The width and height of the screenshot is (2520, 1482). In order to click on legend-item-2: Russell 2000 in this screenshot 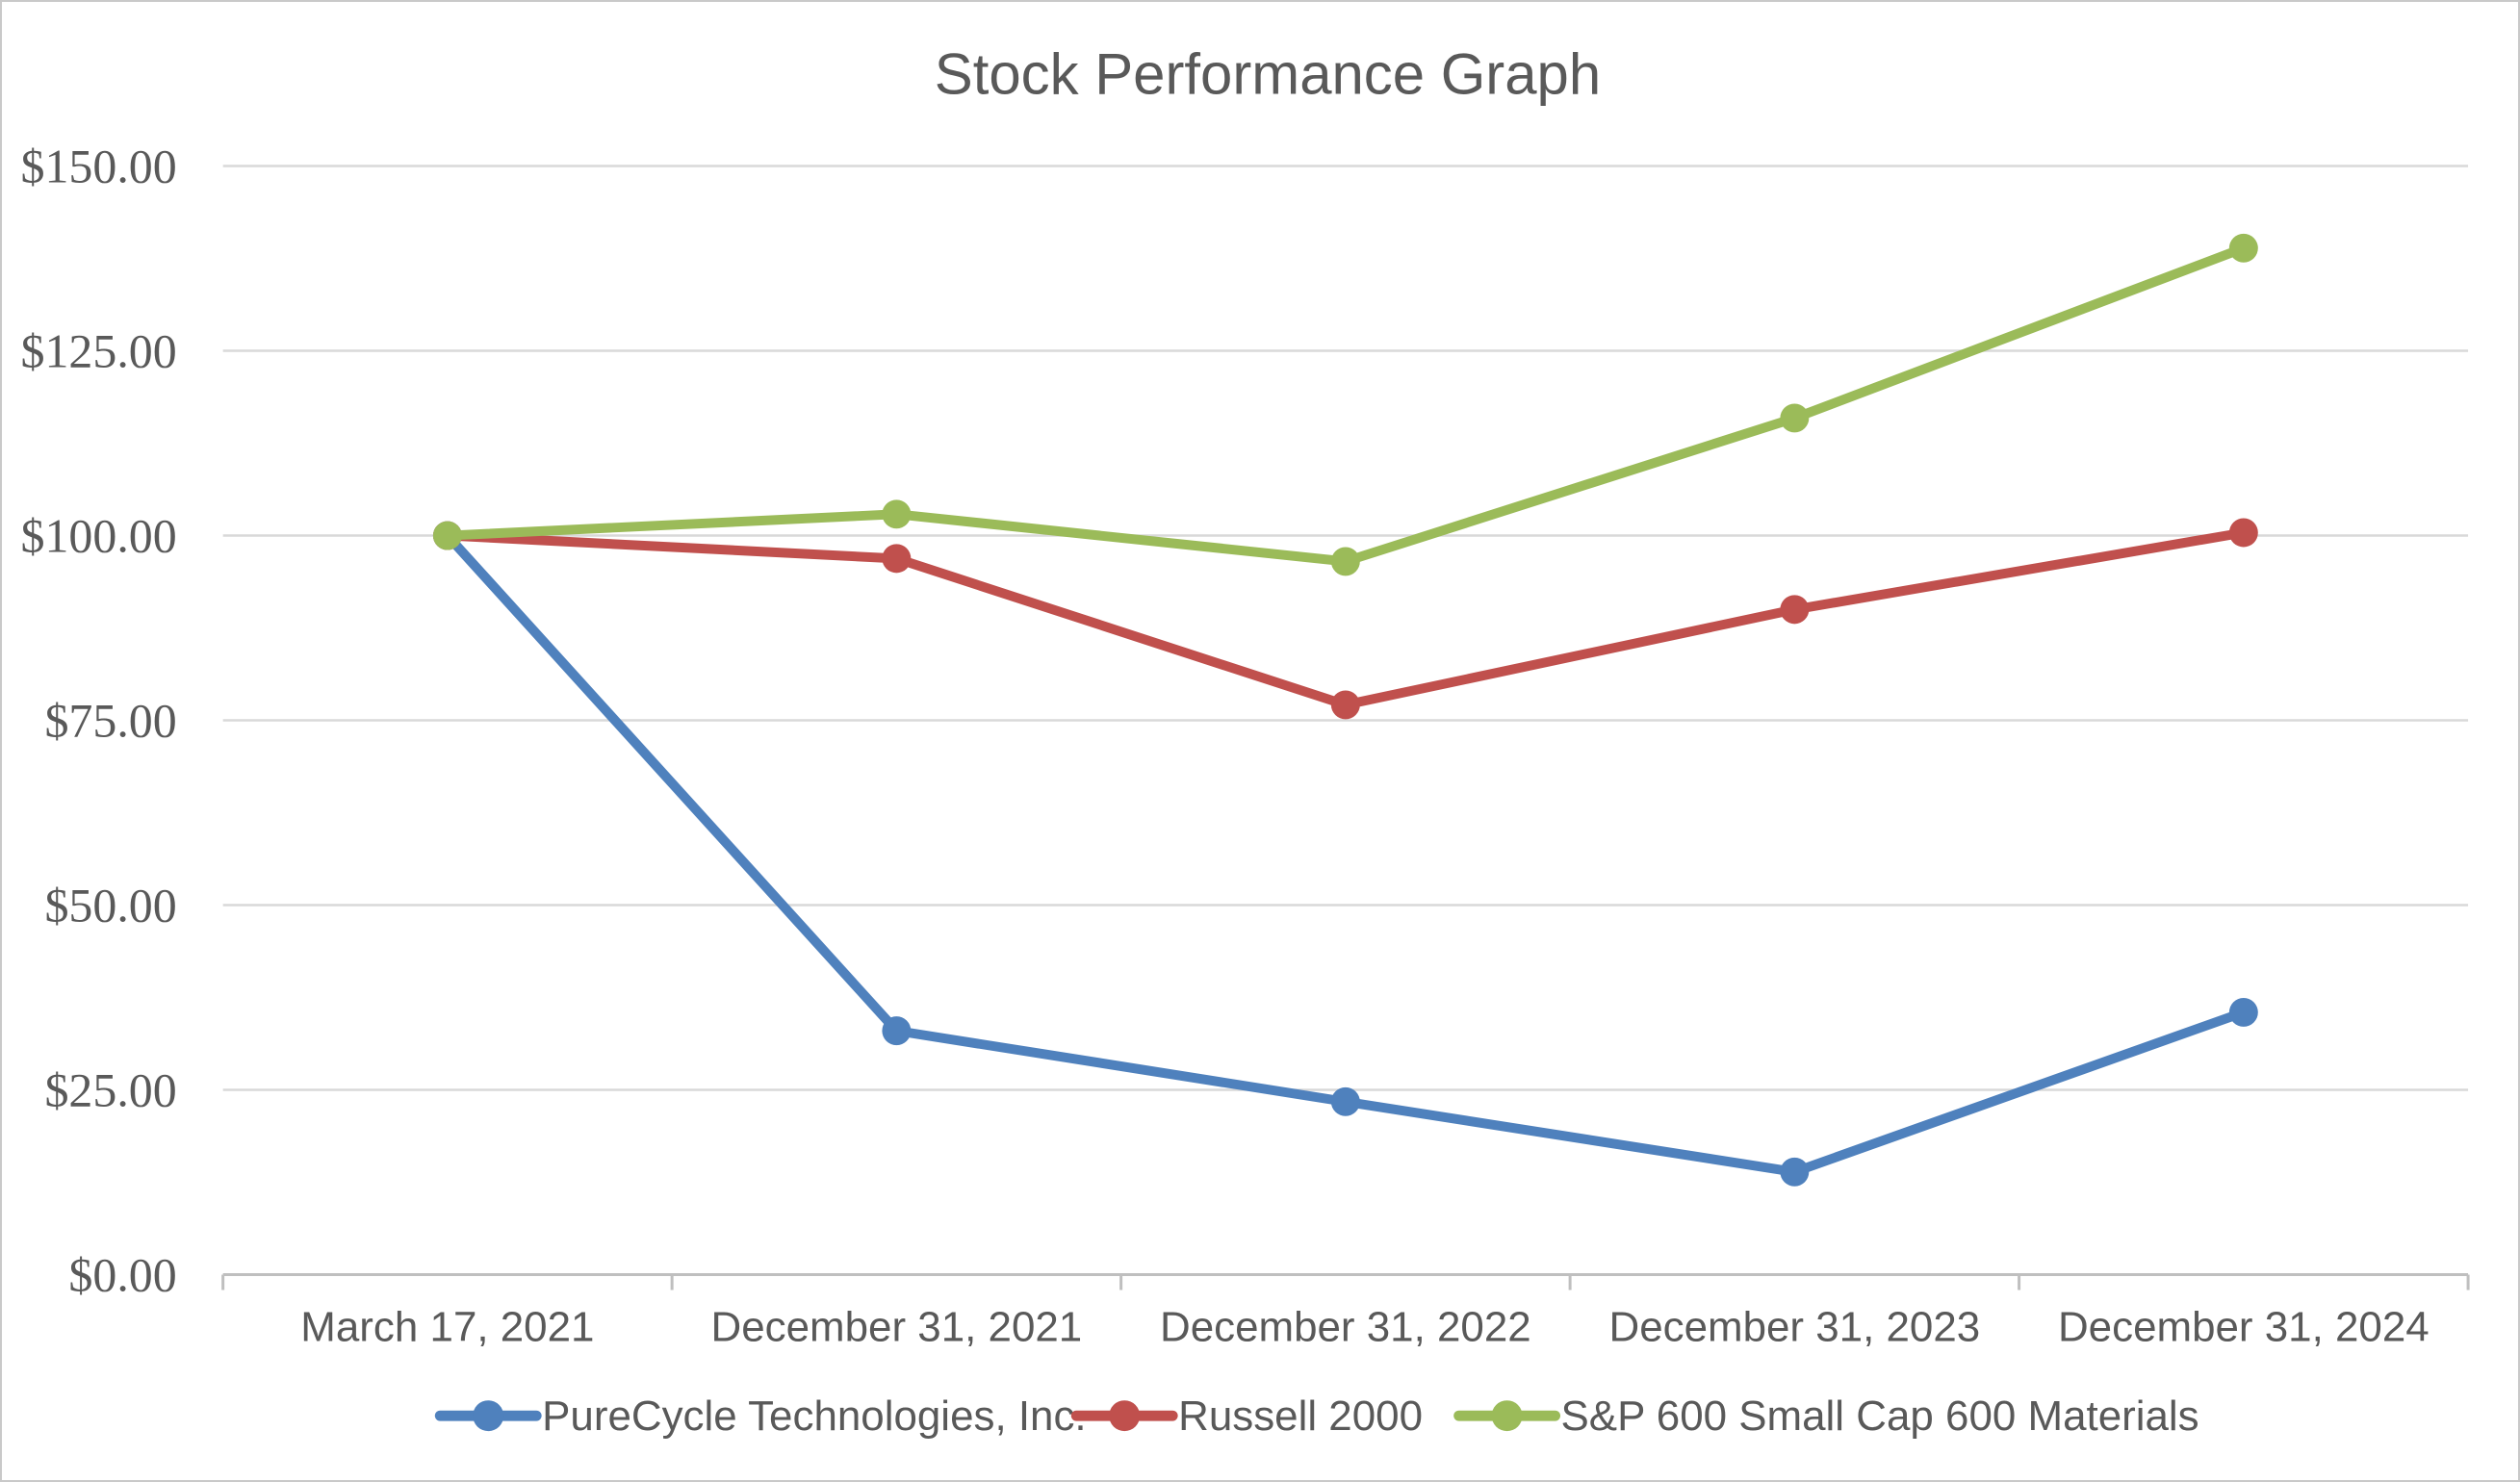, I will do `click(1246, 1416)`.